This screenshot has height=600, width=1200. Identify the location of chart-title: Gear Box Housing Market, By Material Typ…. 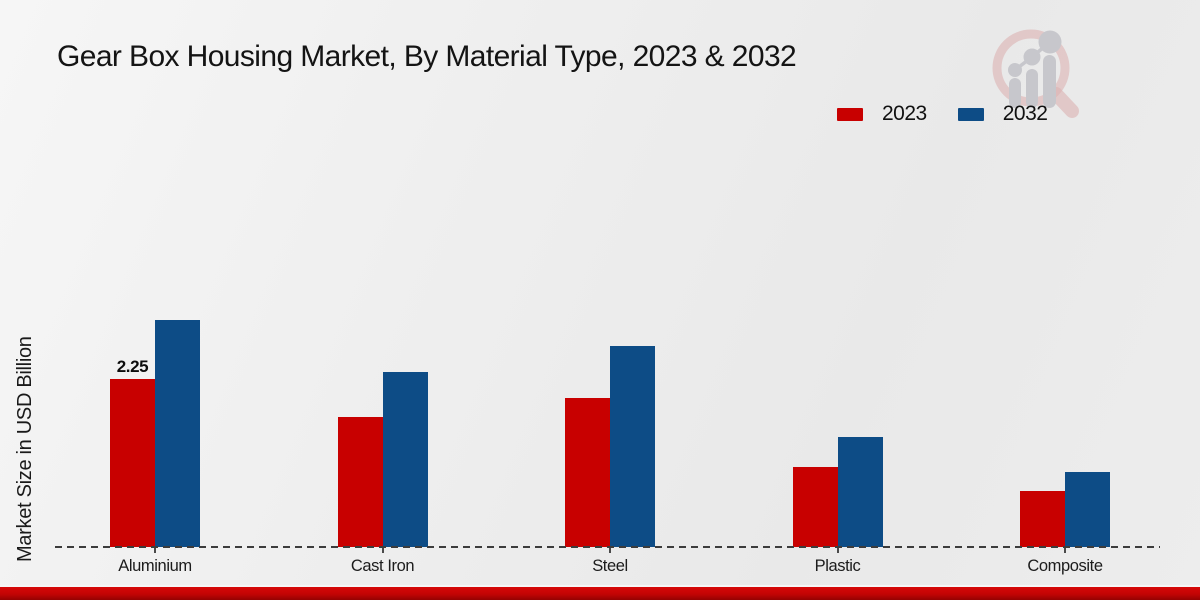
(427, 56).